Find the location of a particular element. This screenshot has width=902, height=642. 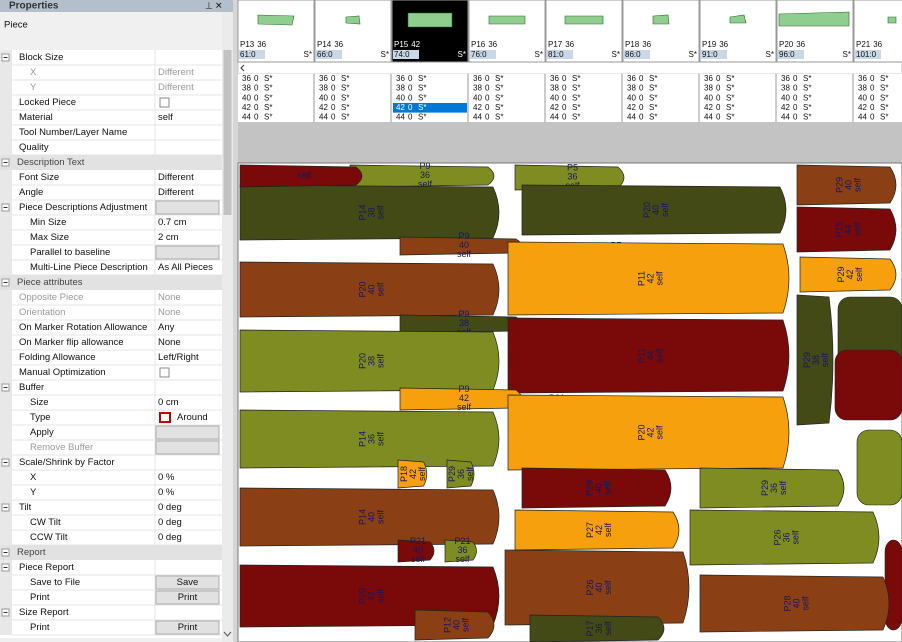

piece-size: 36 is located at coordinates (774, 488).